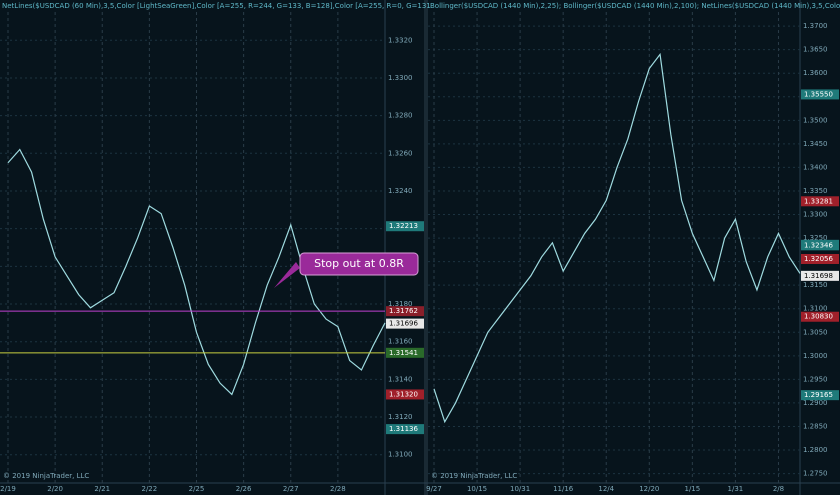 The width and height of the screenshot is (840, 495). Describe the element at coordinates (815, 191) in the screenshot. I see `y-tick-label: 1.3350` at that location.